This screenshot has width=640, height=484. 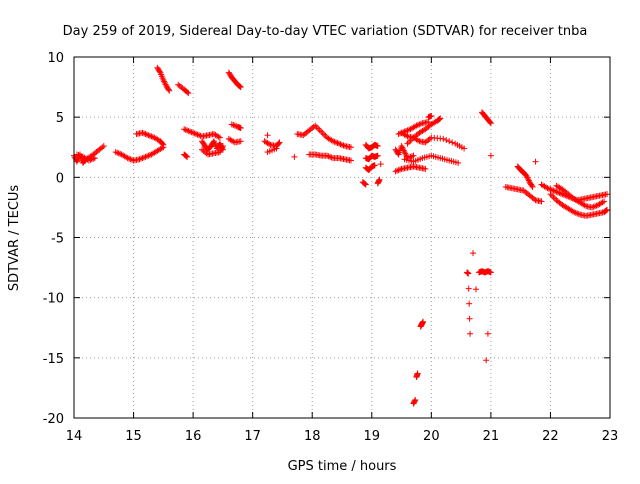 I want to click on x-tick-label: 22, so click(x=550, y=436).